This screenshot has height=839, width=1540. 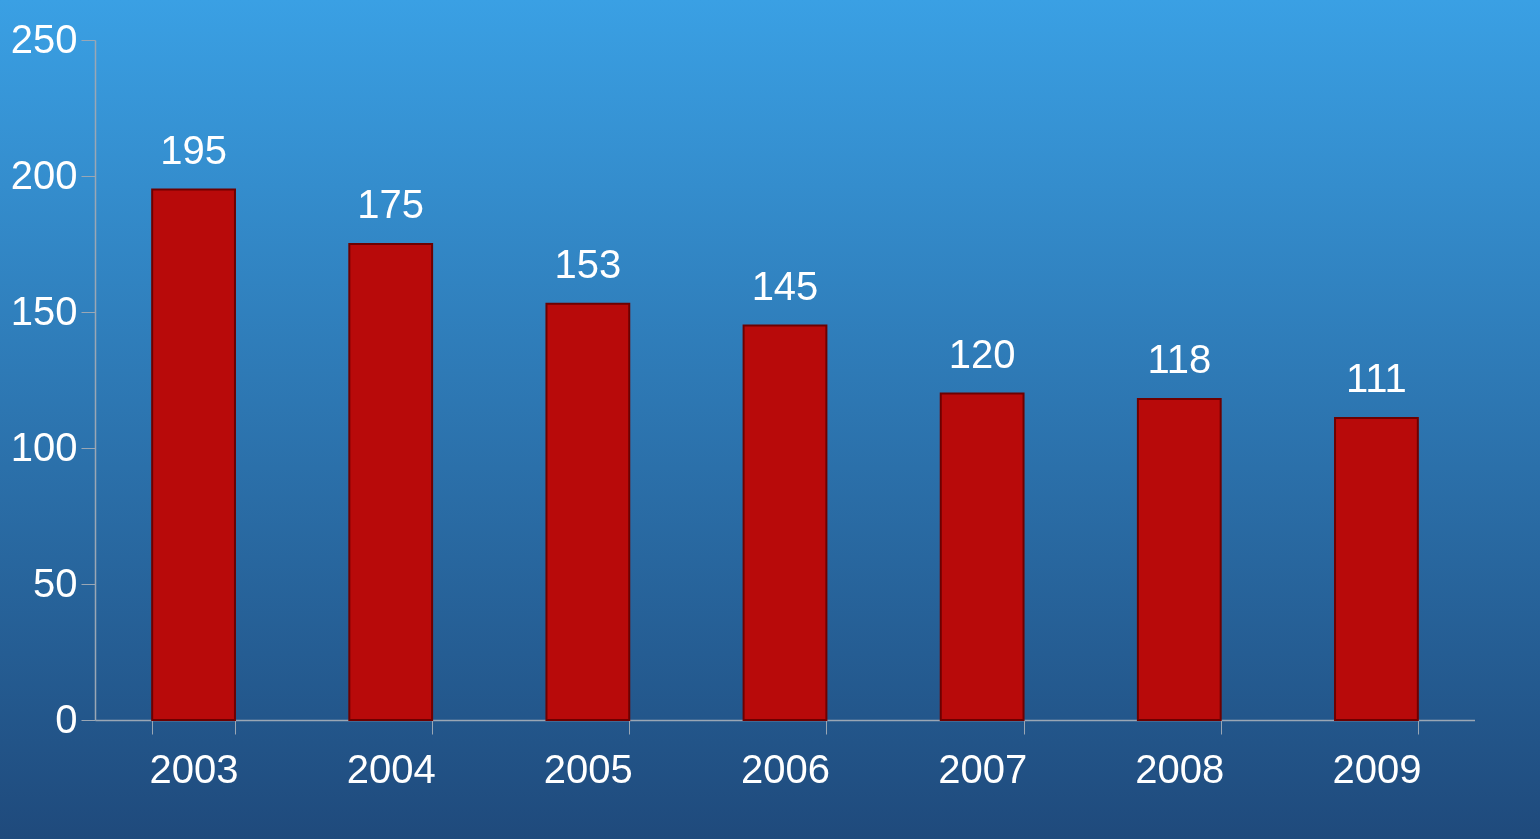 What do you see at coordinates (588, 263) in the screenshot?
I see `data-label: 153` at bounding box center [588, 263].